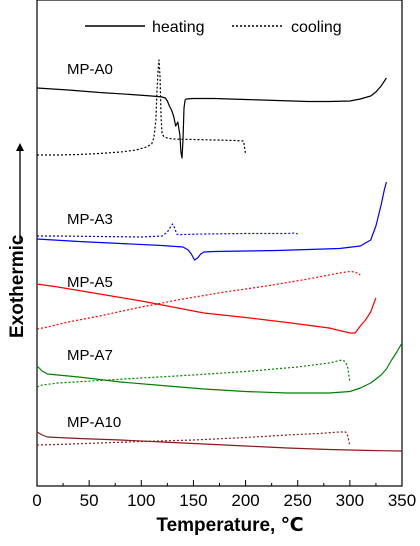  What do you see at coordinates (20, 147) in the screenshot?
I see `y-axis-arrow-icon` at bounding box center [20, 147].